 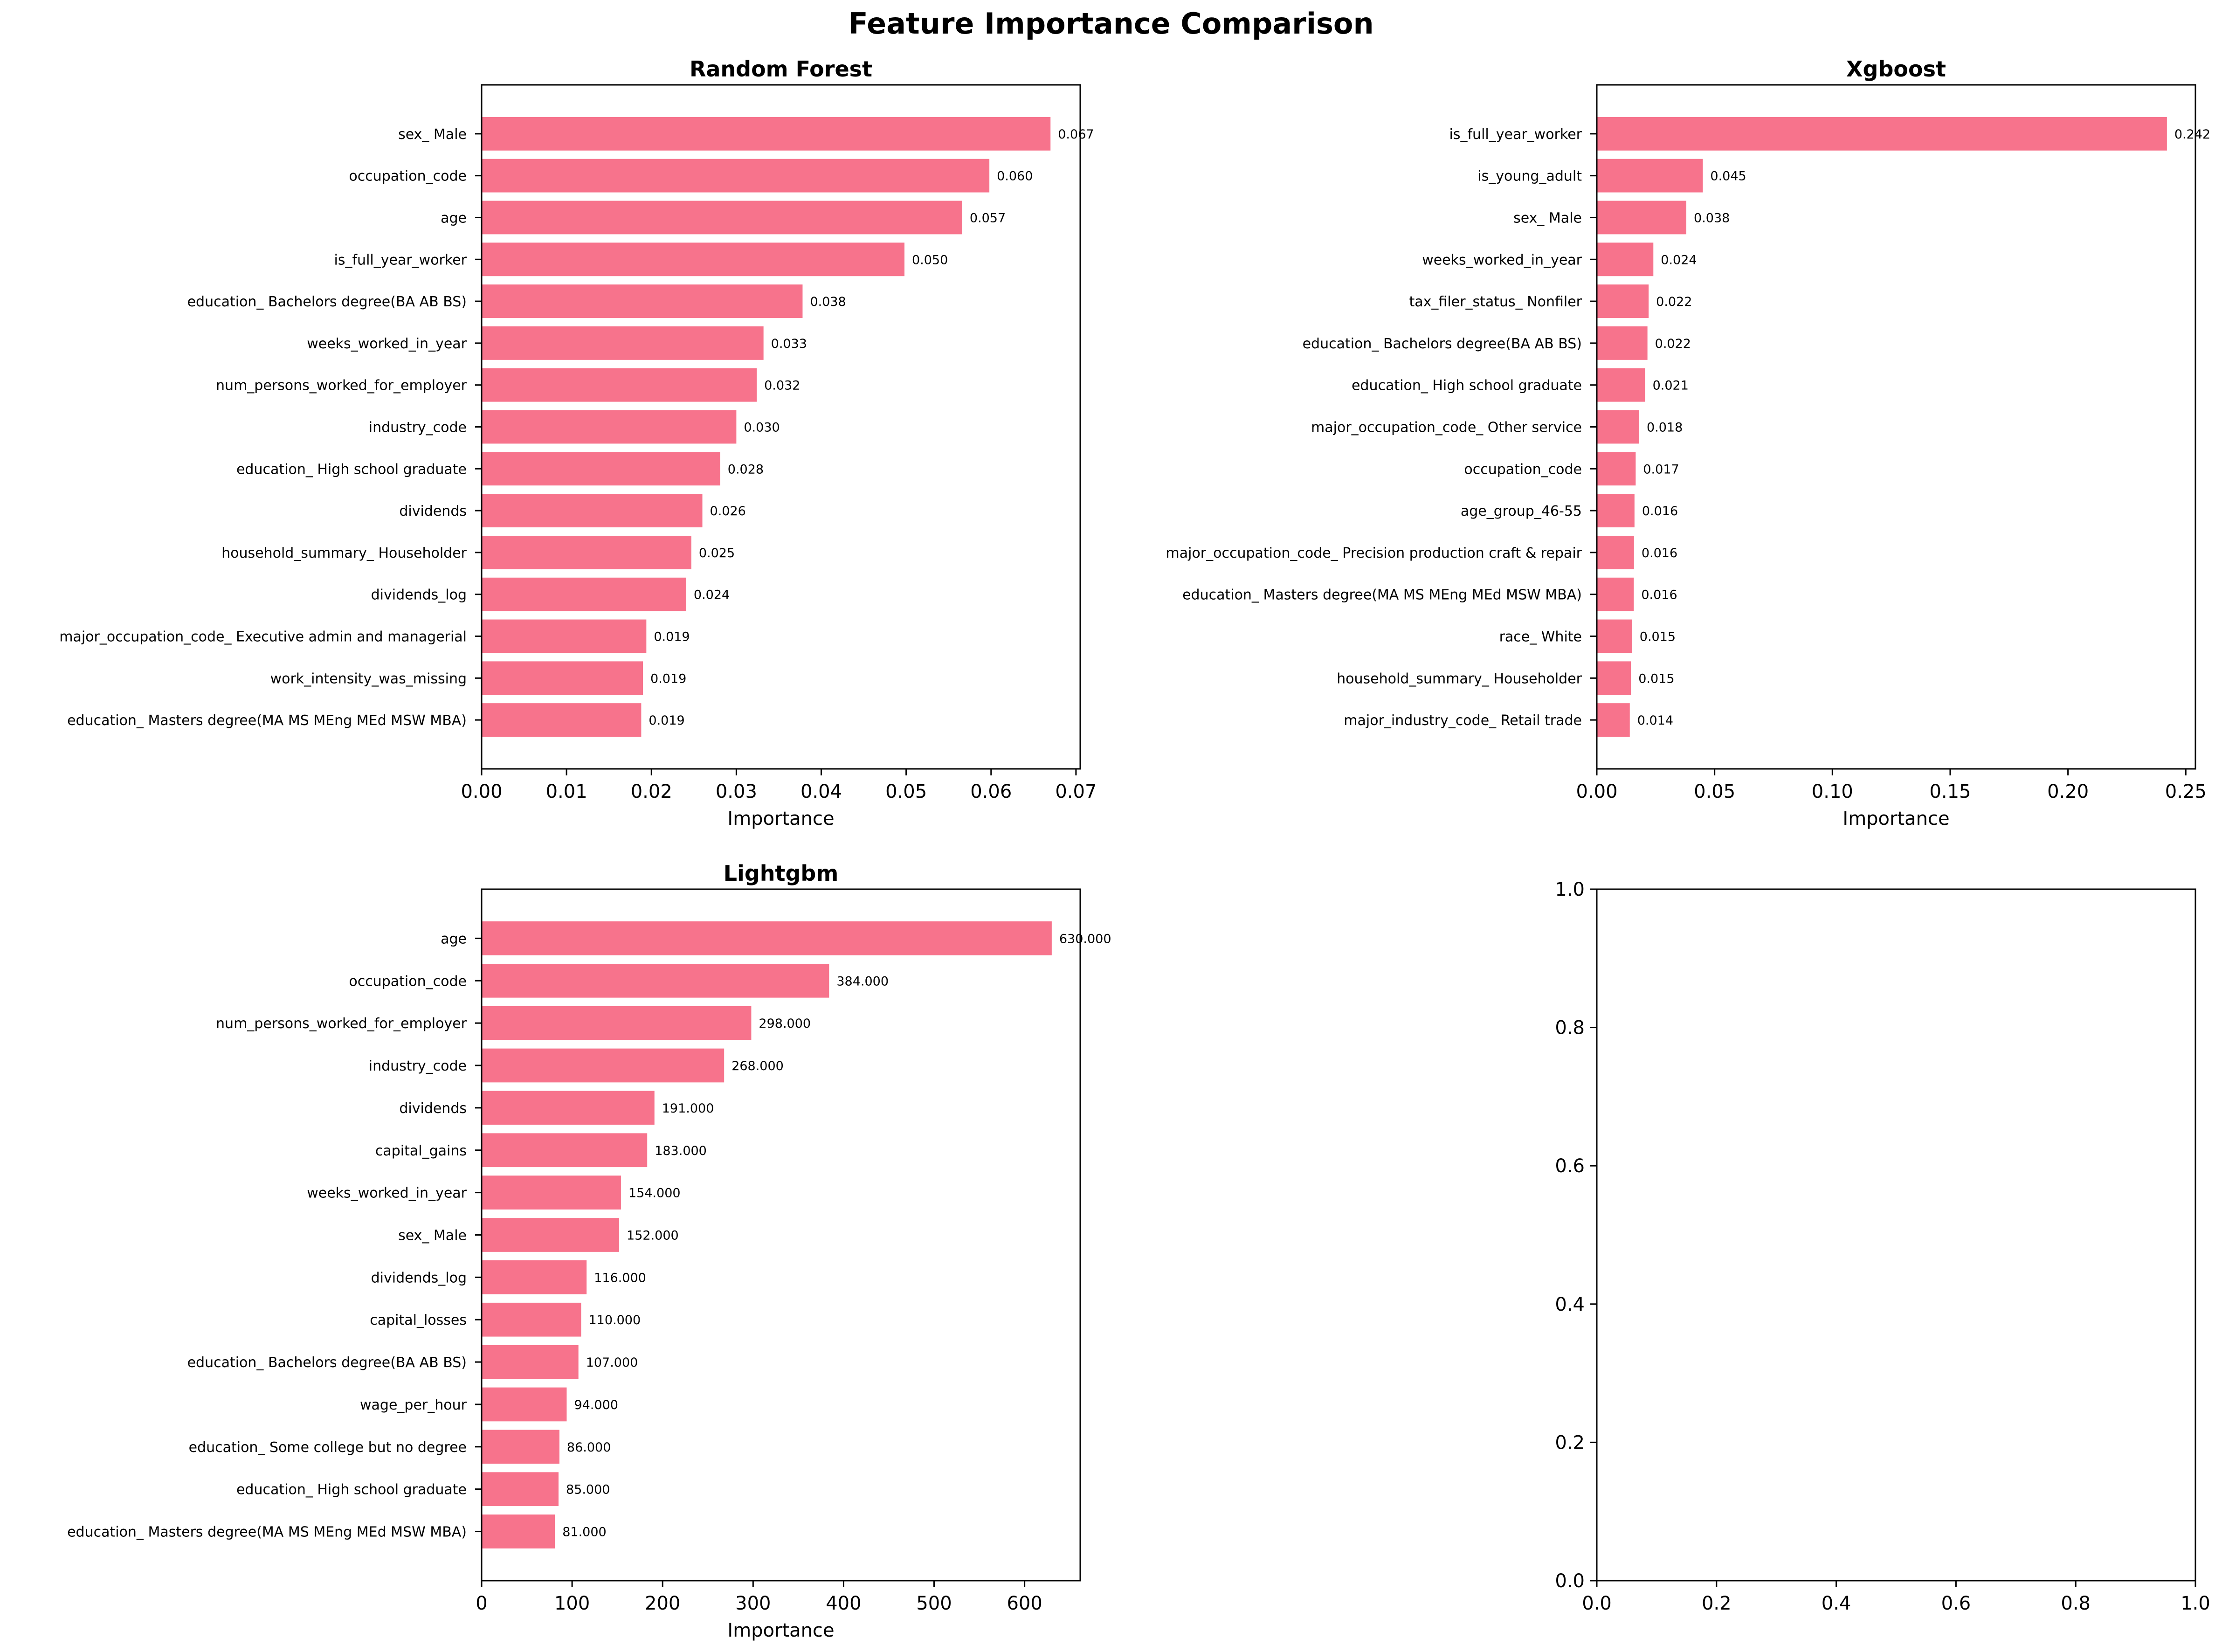 What do you see at coordinates (596, 1405) in the screenshot?
I see `value-label: 94.000` at bounding box center [596, 1405].